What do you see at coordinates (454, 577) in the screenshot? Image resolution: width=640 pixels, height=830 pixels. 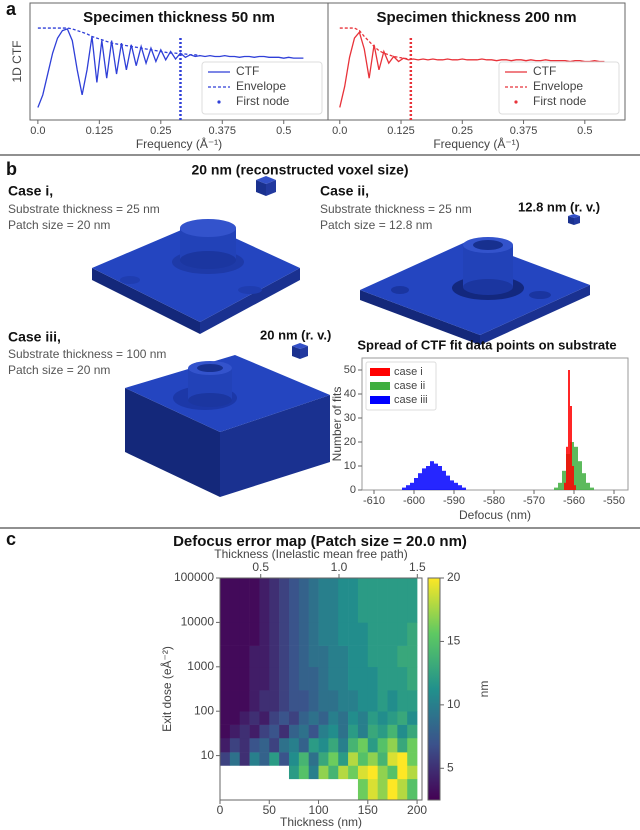 I see `colorbar-tick-label: 20` at bounding box center [454, 577].